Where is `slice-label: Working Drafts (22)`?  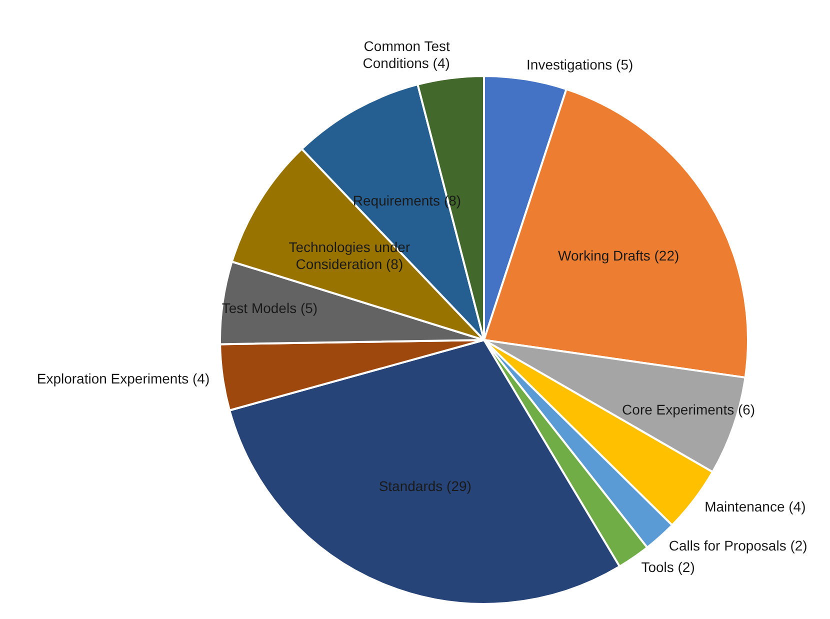 slice-label: Working Drafts (22) is located at coordinates (619, 255).